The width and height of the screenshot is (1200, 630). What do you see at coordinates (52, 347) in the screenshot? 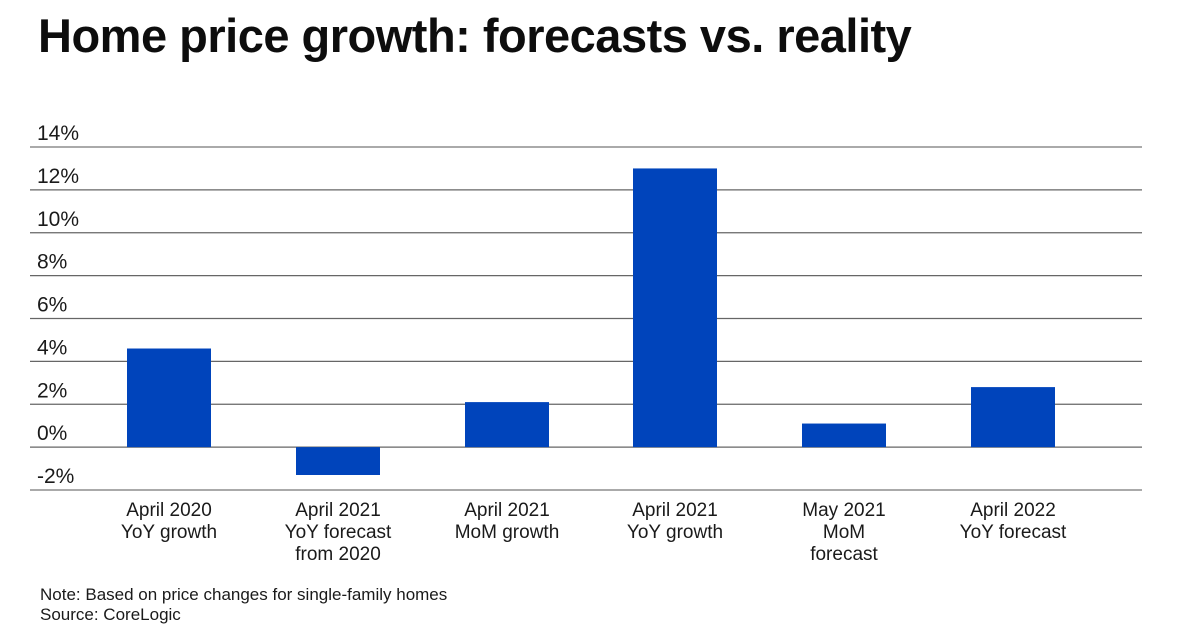
I see `y-tick-label: 4%` at bounding box center [52, 347].